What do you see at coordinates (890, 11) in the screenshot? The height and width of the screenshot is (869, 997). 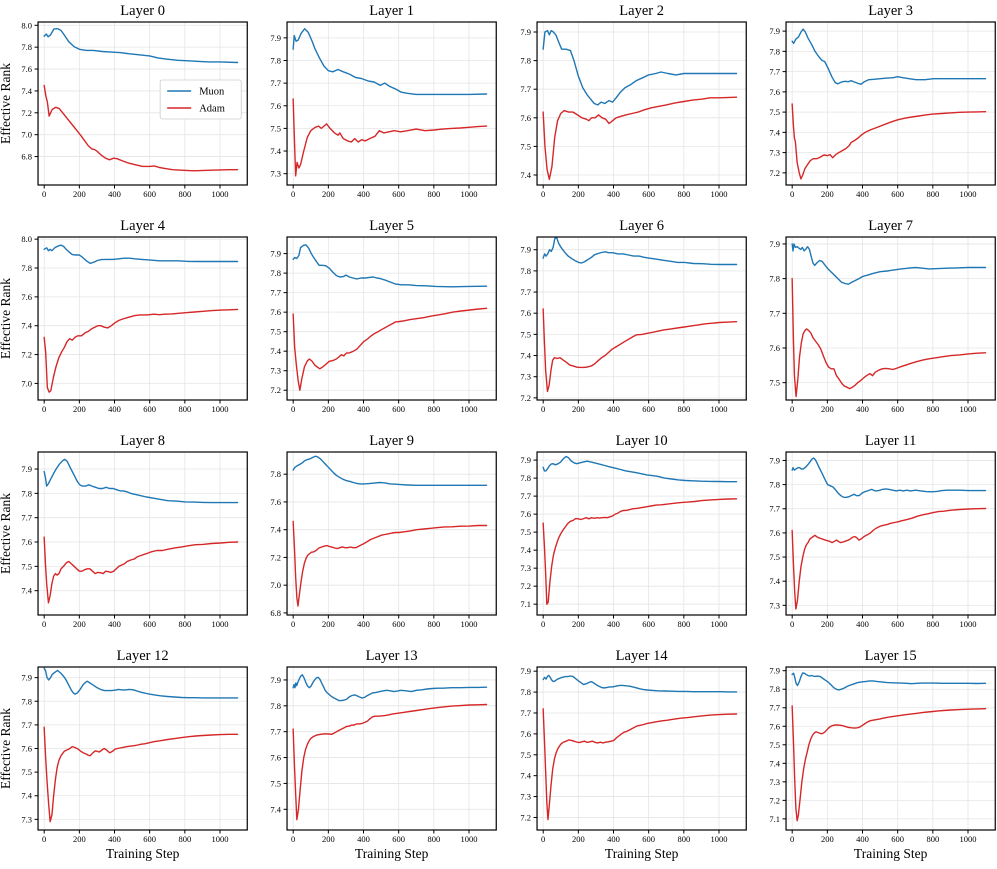 I see `subplot-title: Layer 3` at bounding box center [890, 11].